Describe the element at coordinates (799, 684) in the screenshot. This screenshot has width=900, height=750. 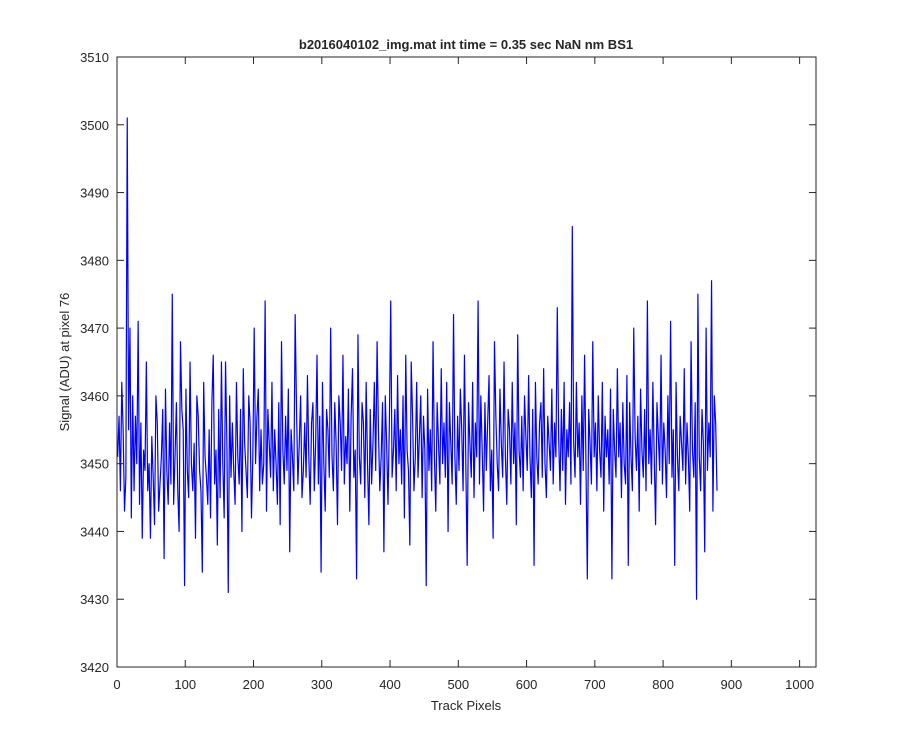
I see `x-tick-label: 1000` at that location.